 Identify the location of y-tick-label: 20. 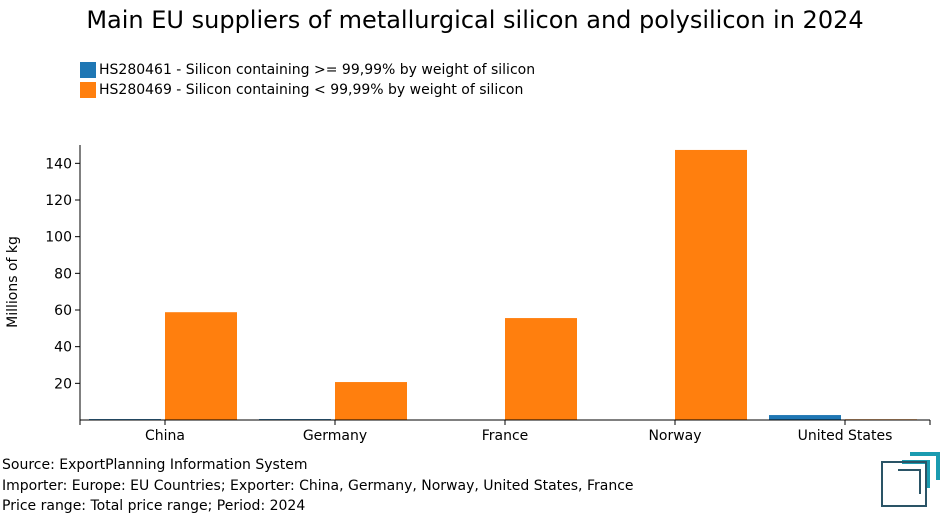
(63, 384).